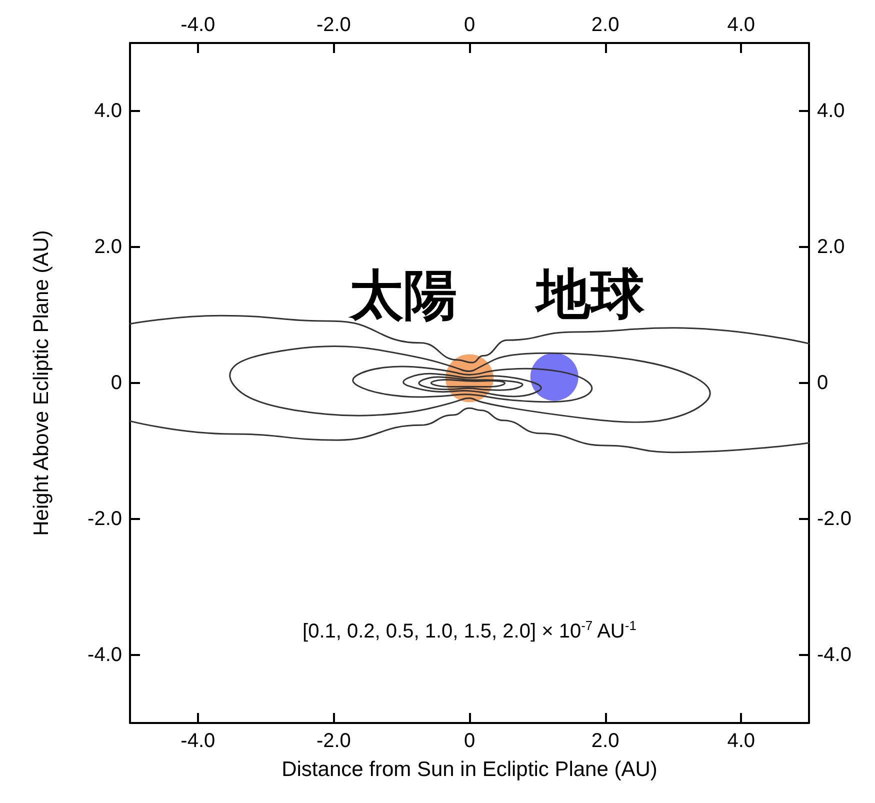 The width and height of the screenshot is (875, 803). I want to click on y2-tick-label: -4.0, so click(834, 655).